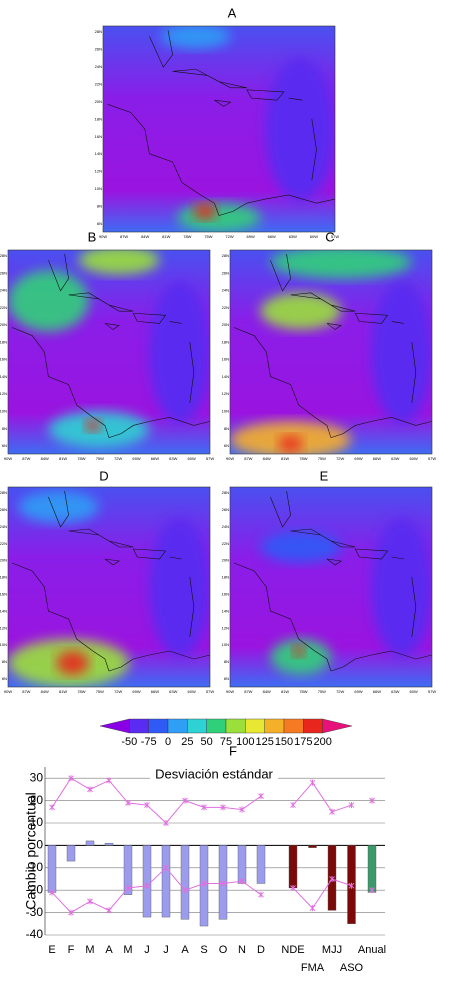 Image resolution: width=450 pixels, height=983 pixels. Describe the element at coordinates (322, 893) in the screenshot. I see `std-line` at that location.